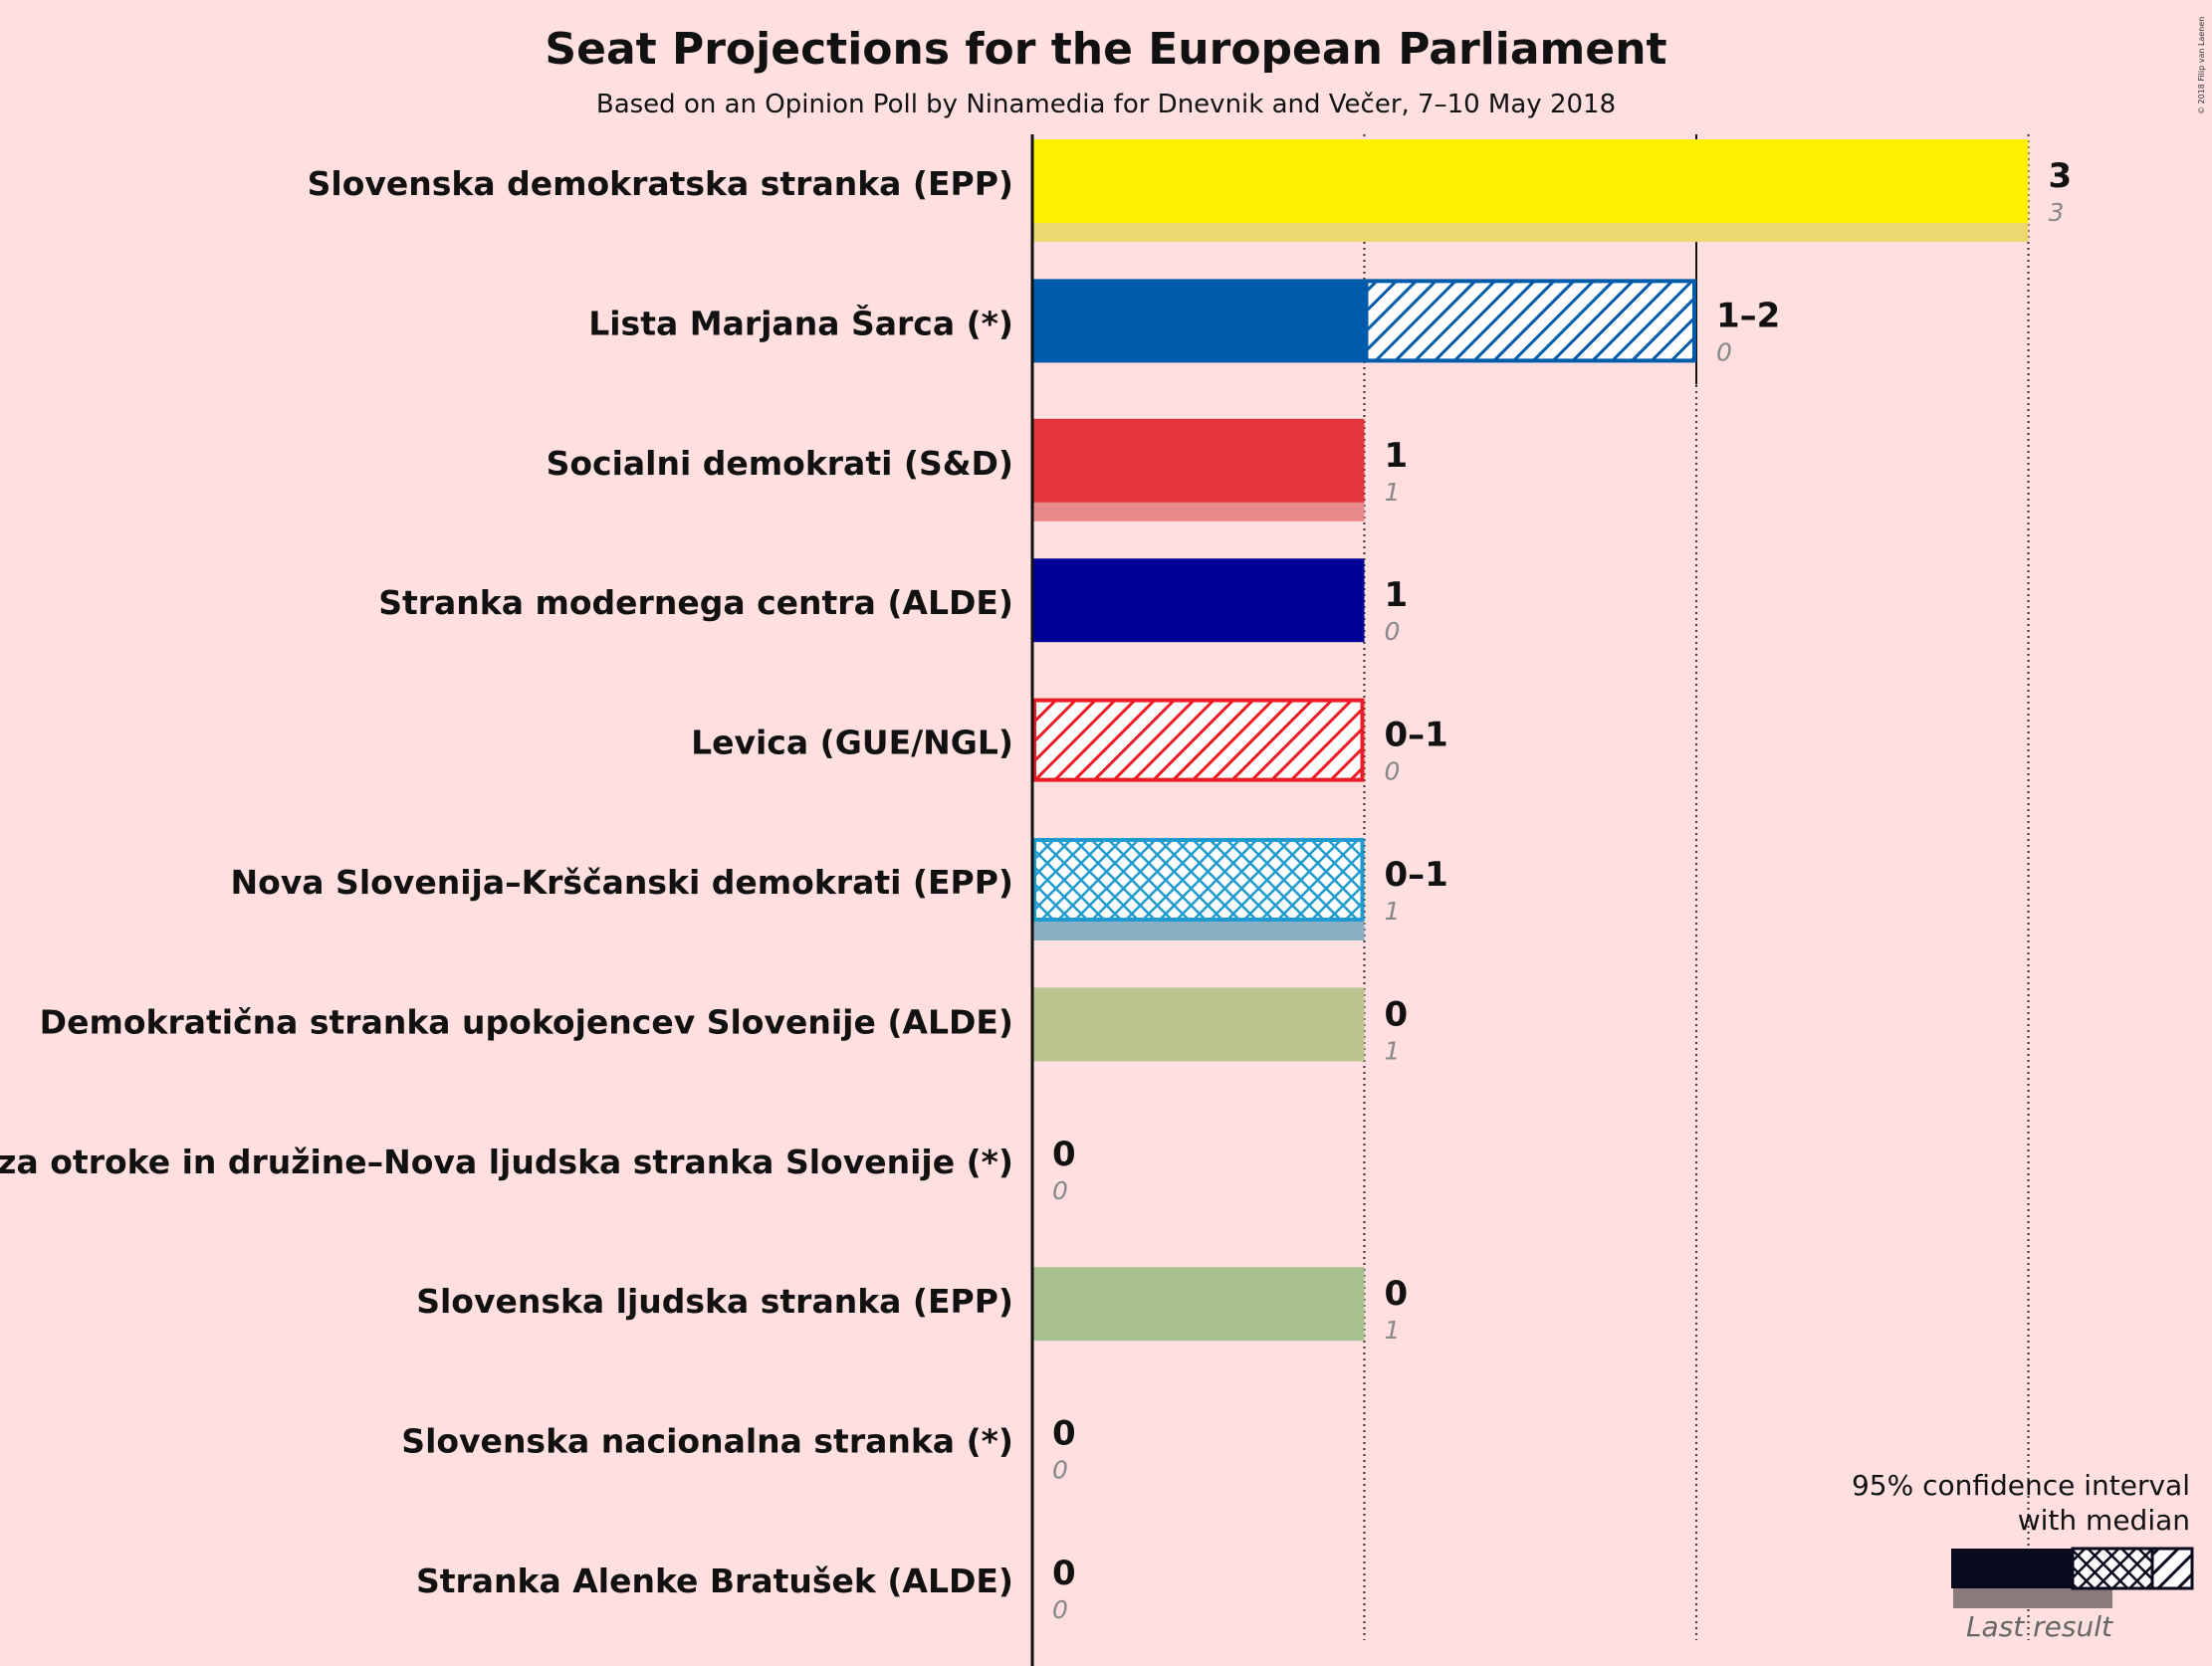 This screenshot has width=2212, height=1666. I want to click on party-label: Slovenska demokratska stranka (EPP), so click(660, 184).